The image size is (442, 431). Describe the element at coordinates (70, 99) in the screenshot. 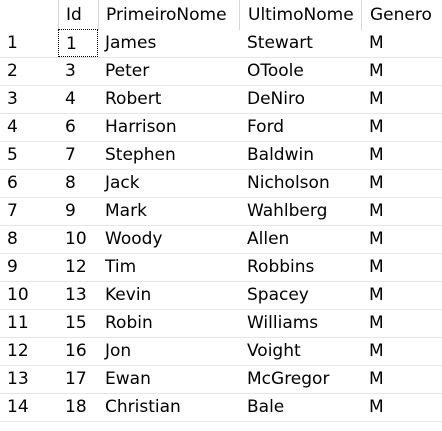

I see `cell-id: 4` at that location.